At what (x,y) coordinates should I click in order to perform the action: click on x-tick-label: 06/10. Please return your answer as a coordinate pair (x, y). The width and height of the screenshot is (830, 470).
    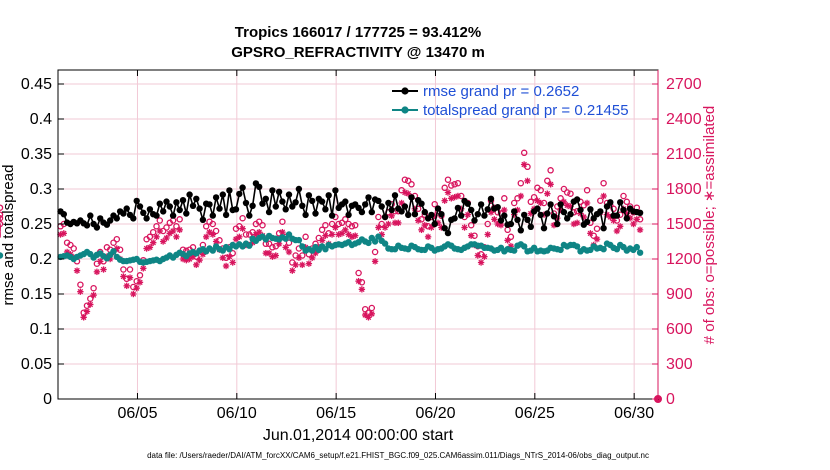
    Looking at the image, I should click on (237, 413).